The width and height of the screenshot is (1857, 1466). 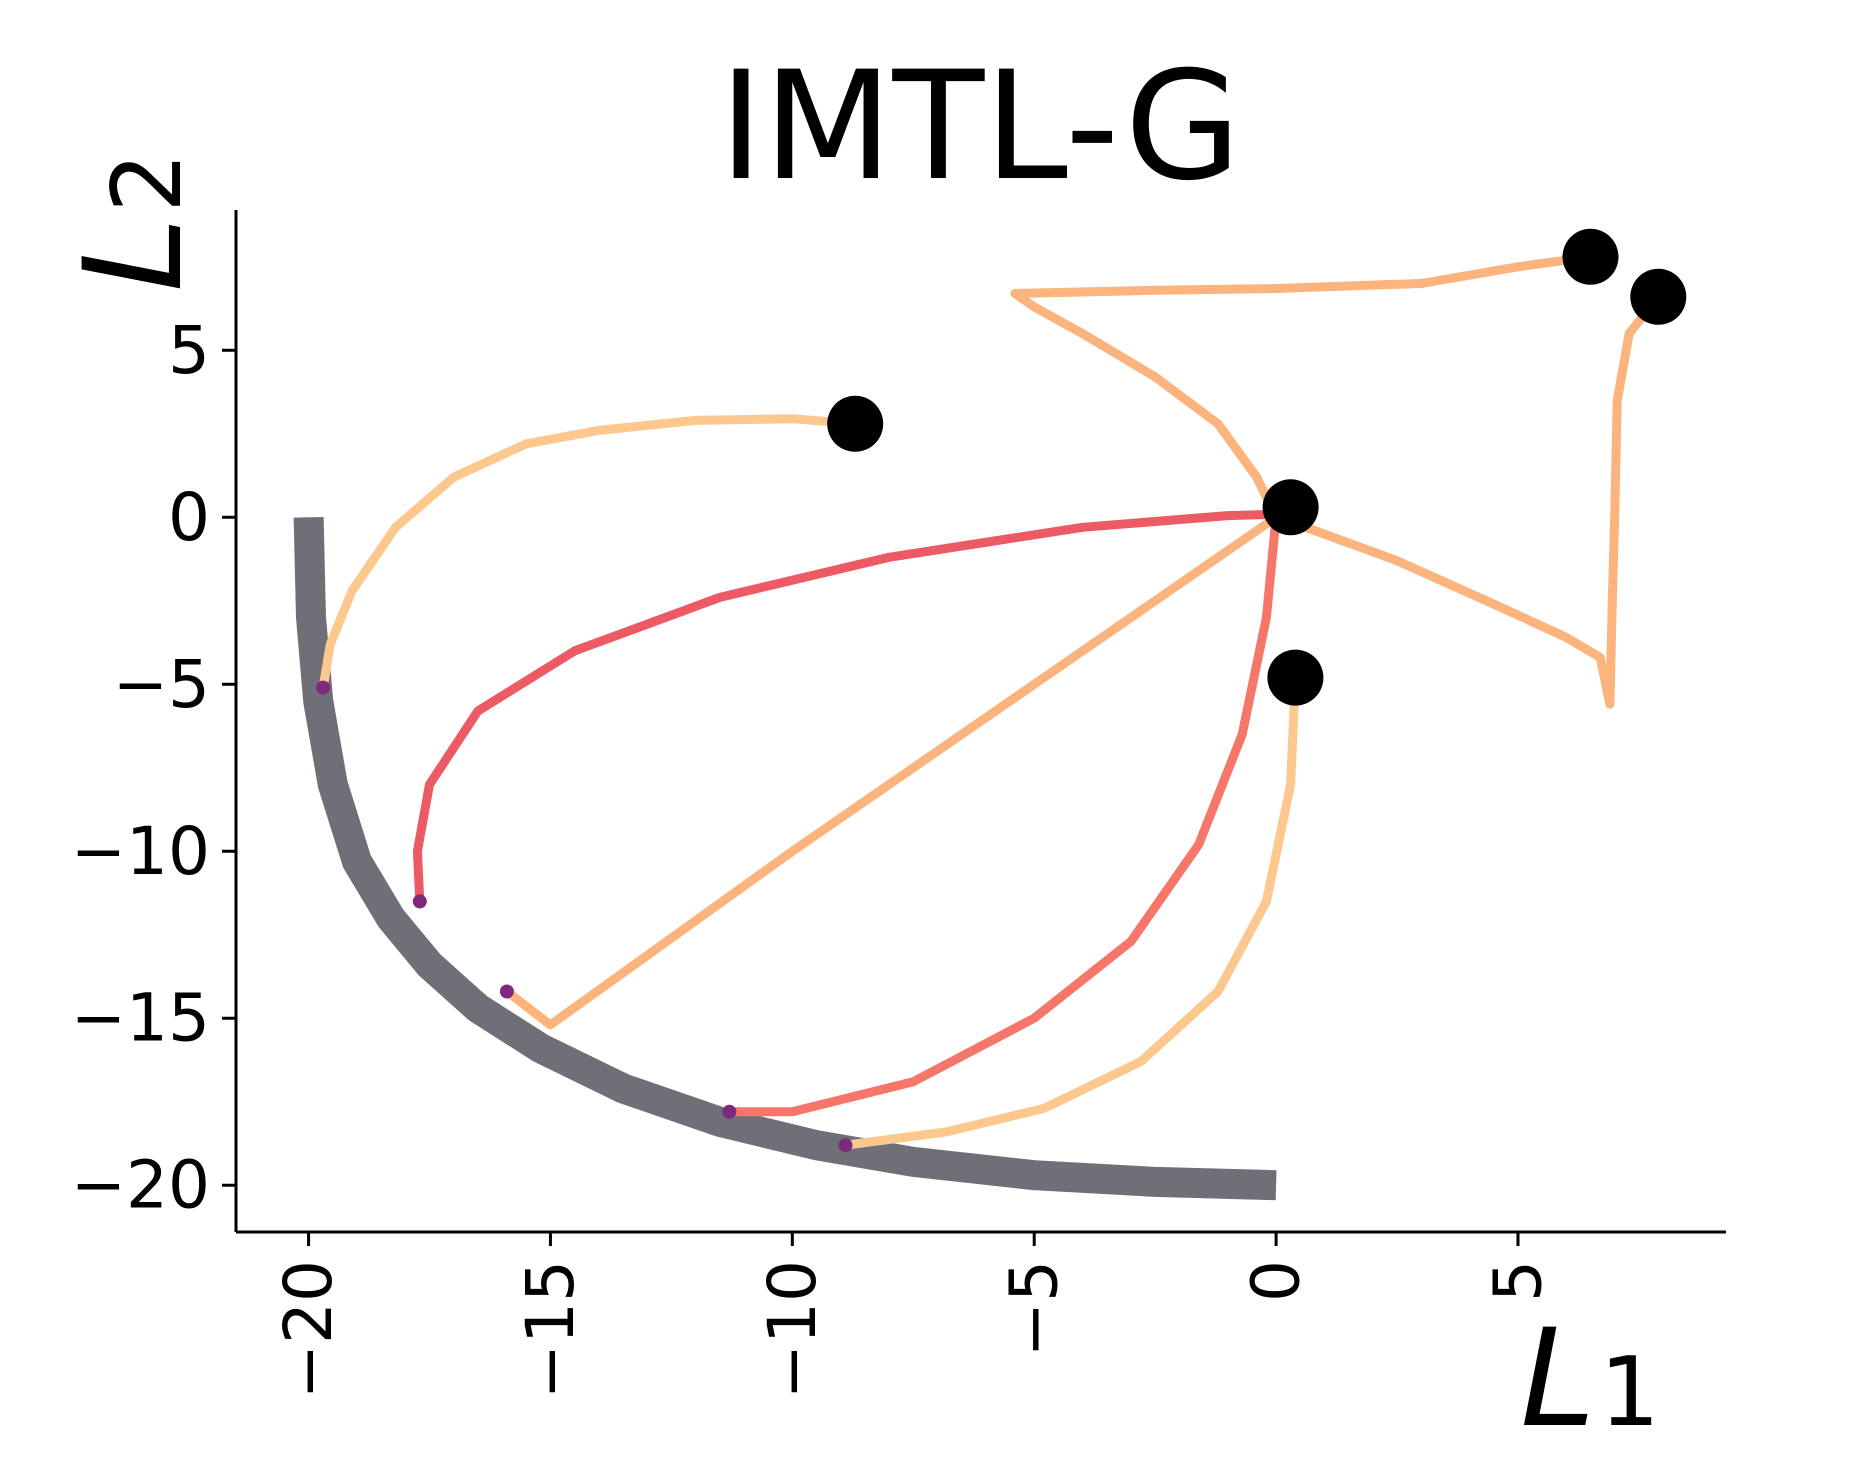 I want to click on x-axis-label: L1, so click(x=1590, y=1378).